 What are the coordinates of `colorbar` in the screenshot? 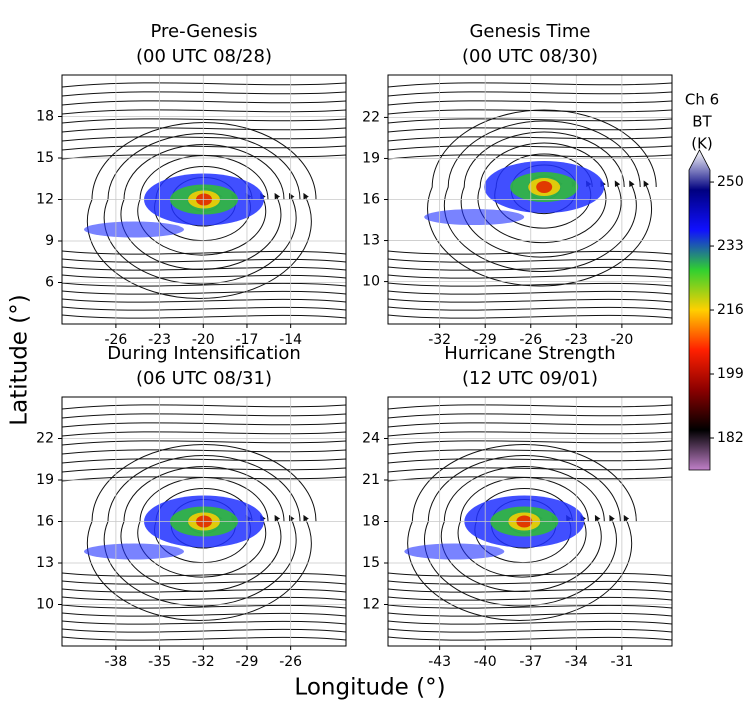 It's located at (699, 310).